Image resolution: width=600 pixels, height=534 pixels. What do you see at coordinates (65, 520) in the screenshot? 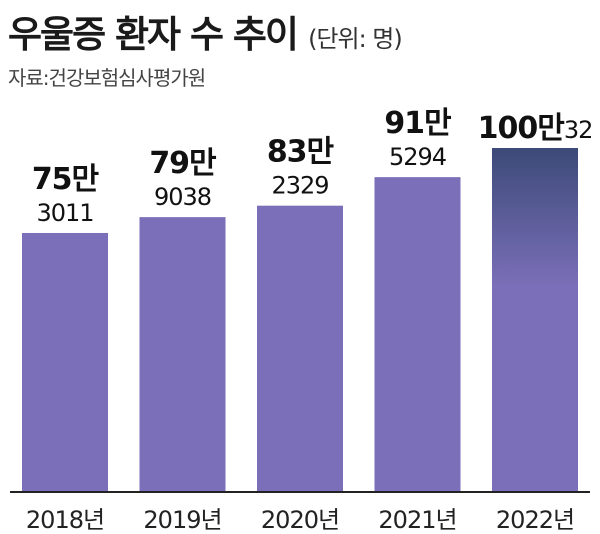
I see `x-tick-label: 2018년` at bounding box center [65, 520].